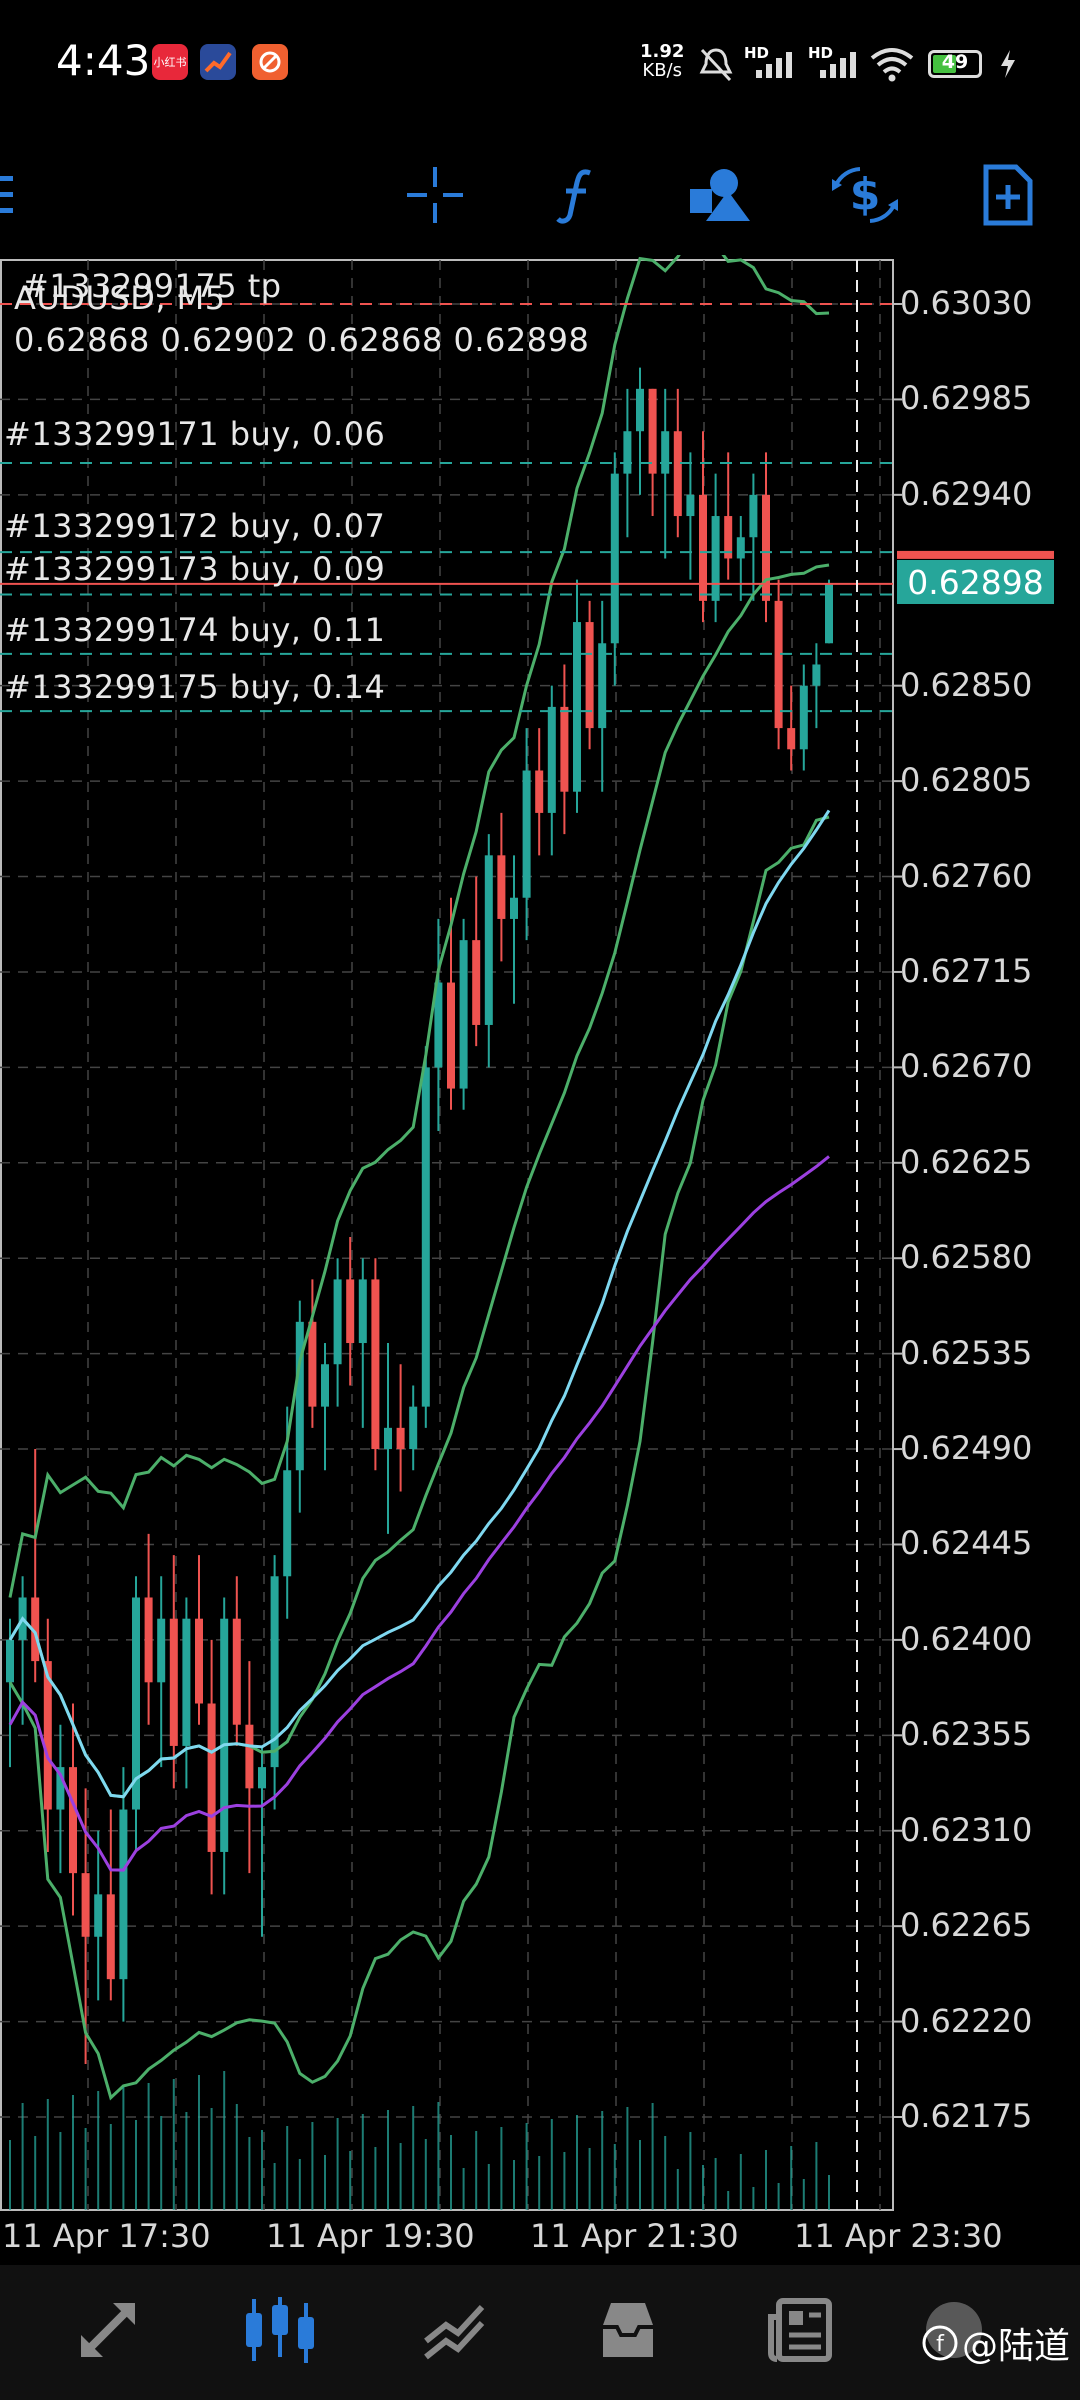  Describe the element at coordinates (966, 2116) in the screenshot. I see `price-label: 0.62175` at that location.